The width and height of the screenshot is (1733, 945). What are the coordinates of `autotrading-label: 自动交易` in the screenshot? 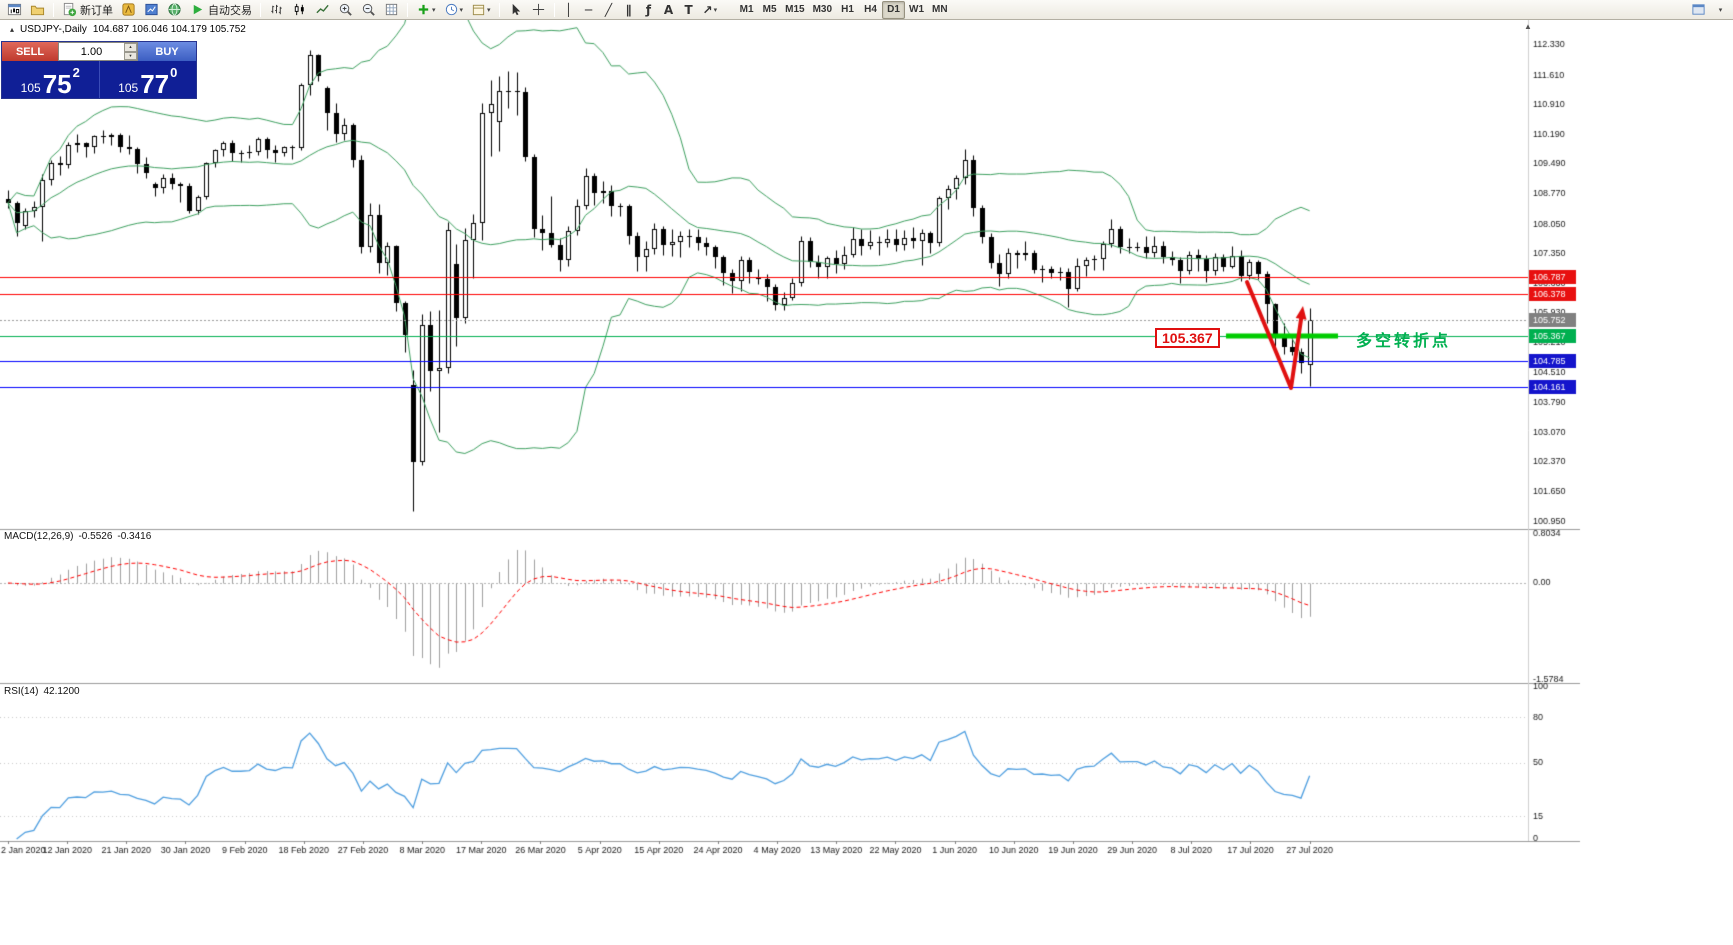 It's located at (230, 10).